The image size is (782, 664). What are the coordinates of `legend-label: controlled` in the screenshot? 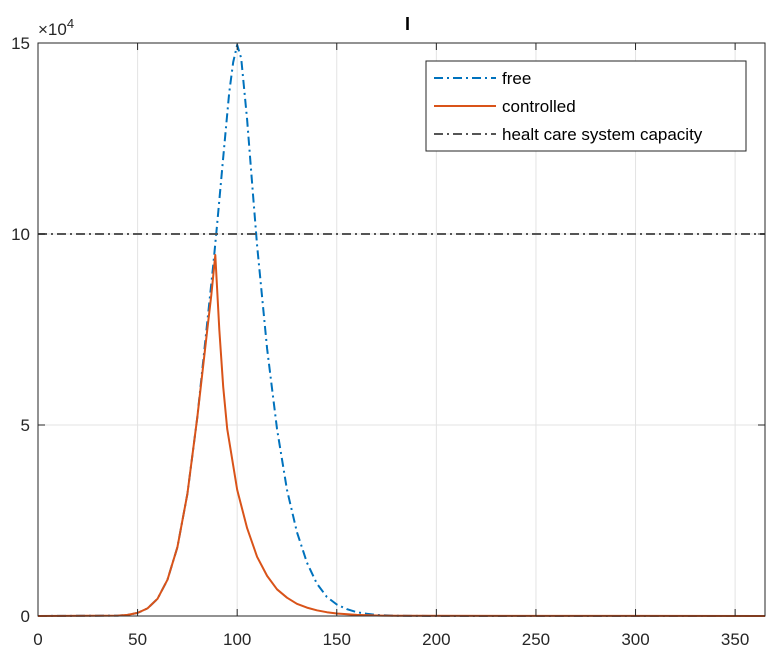 It's located at (539, 106).